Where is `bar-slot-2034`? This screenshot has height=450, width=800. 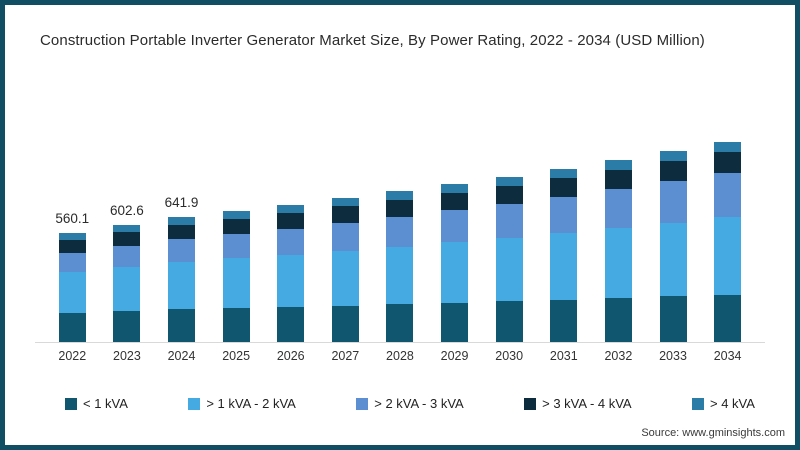
bar-slot-2034 is located at coordinates (727, 236).